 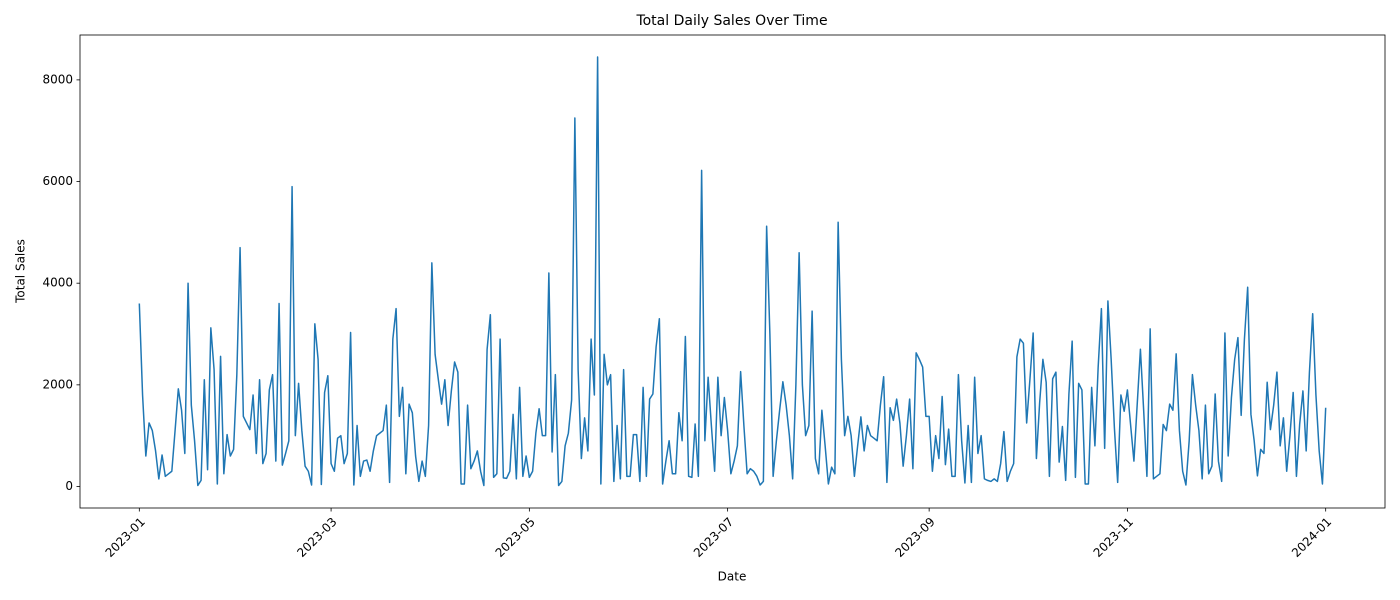 What do you see at coordinates (125, 537) in the screenshot?
I see `x-tick-label: 2023-01` at bounding box center [125, 537].